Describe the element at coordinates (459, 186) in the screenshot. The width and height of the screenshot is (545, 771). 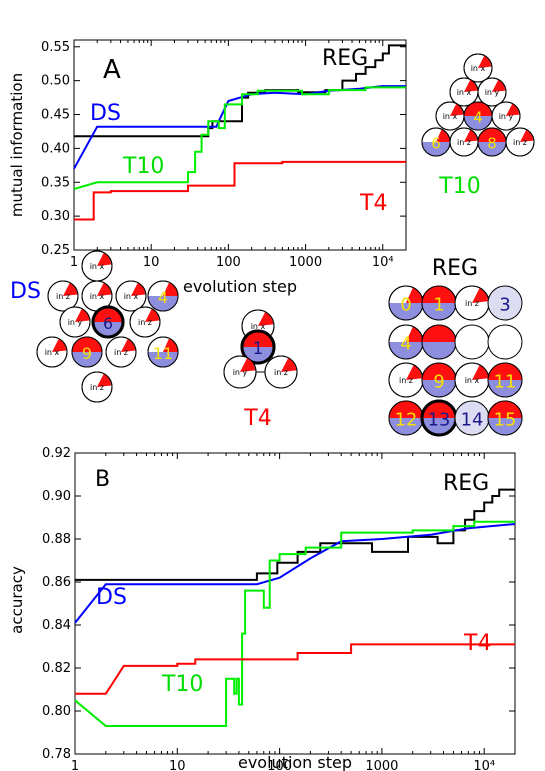
I see `t10-diagram-title: T10` at that location.